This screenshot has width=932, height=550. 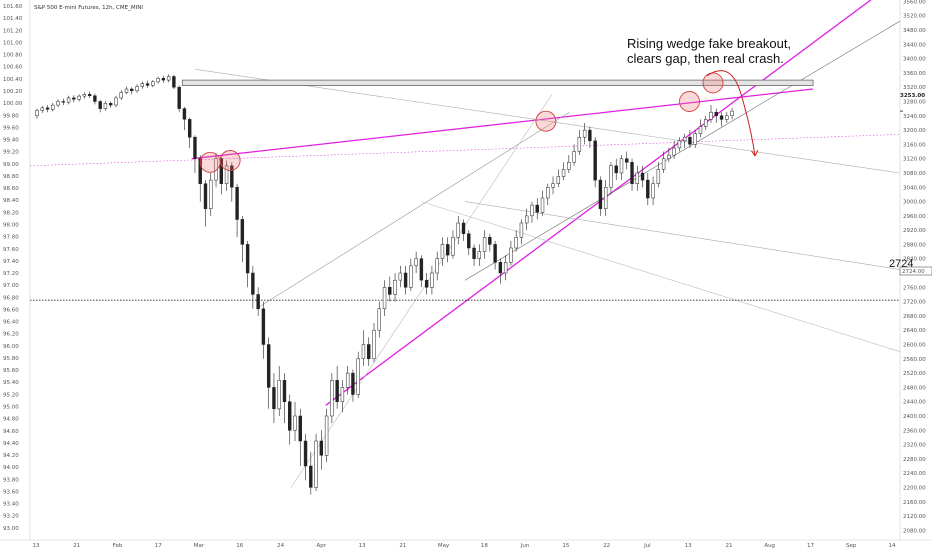 What do you see at coordinates (914, 317) in the screenshot?
I see `right-tick-label: 2680.00` at bounding box center [914, 317].